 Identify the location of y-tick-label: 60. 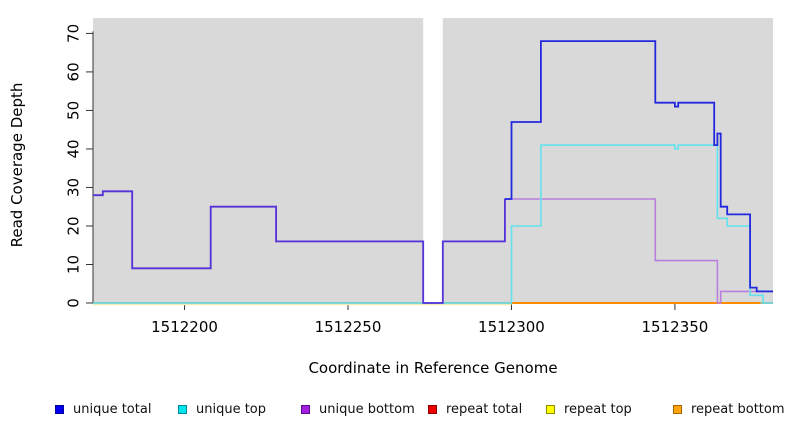
(74, 71).